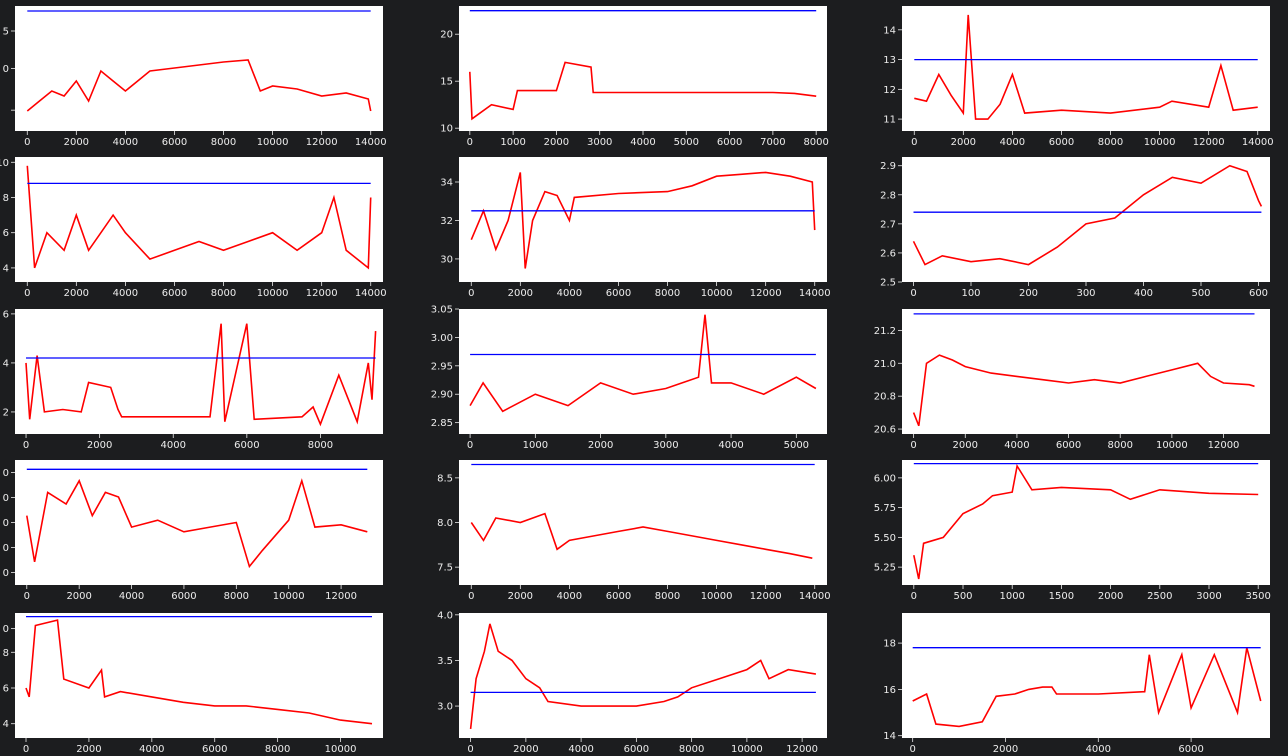 The height and width of the screenshot is (756, 1288). Describe the element at coordinates (885, 478) in the screenshot. I see `y-tick-label: 6.00` at that location.